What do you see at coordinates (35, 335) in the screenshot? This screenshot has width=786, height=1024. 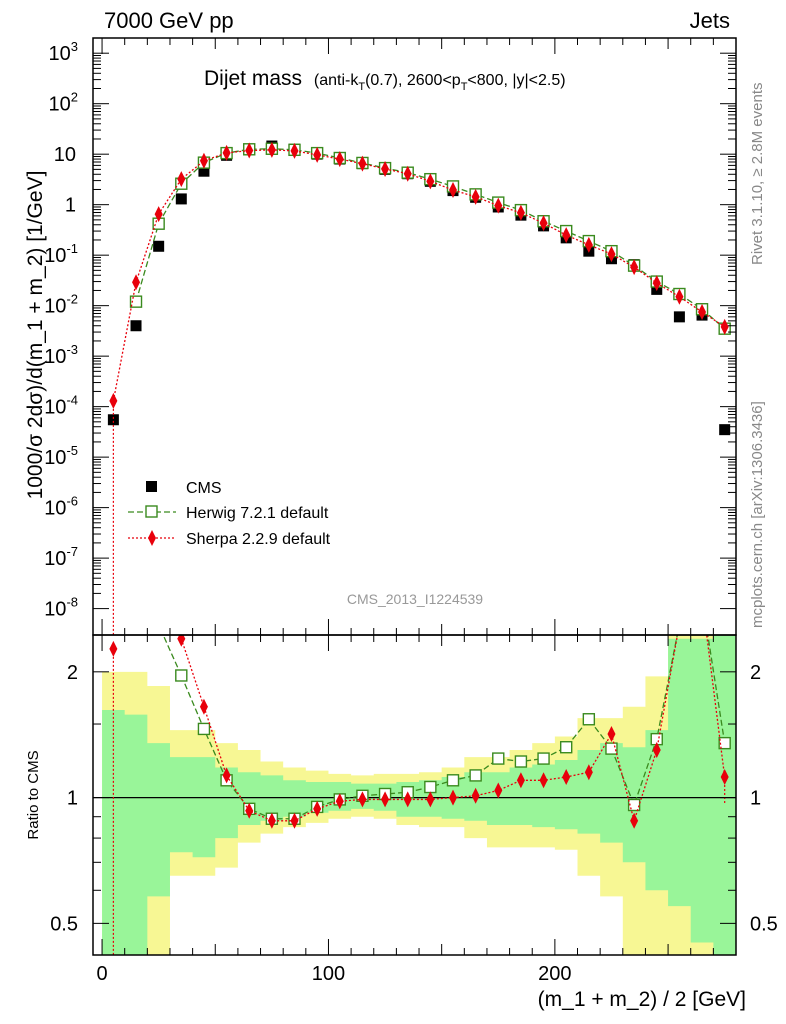 I see `y-axis-title: 1000/σ 2dσ)/d(m_1 + m_2) [1/GeV]` at bounding box center [35, 335].